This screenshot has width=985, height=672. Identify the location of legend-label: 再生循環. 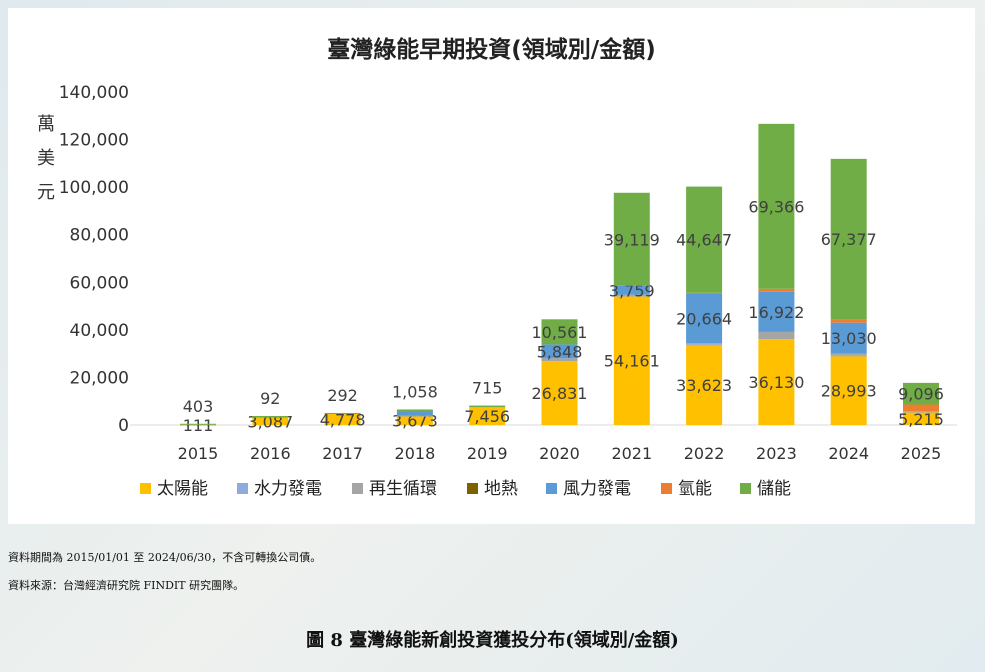
(403, 489).